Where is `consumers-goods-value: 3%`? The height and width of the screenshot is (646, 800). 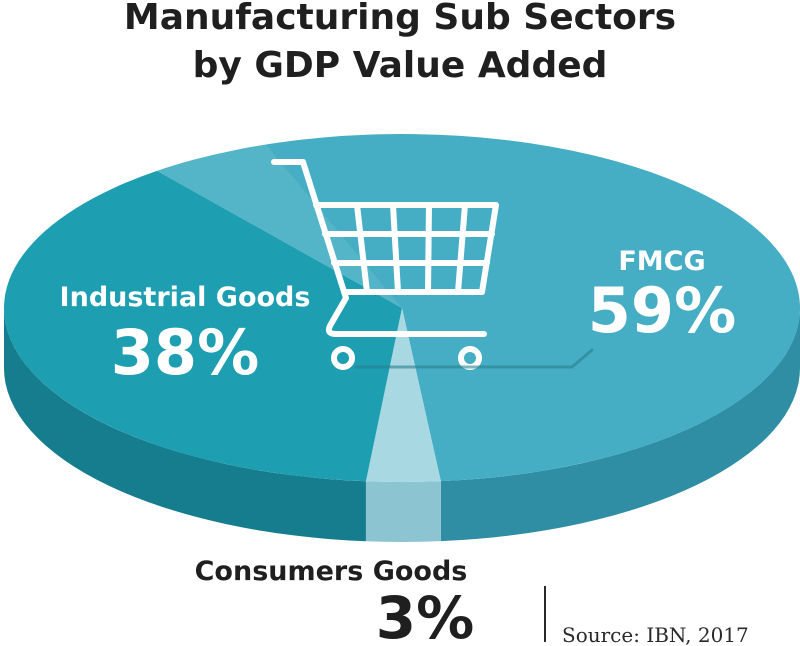
consumers-goods-value: 3% is located at coordinates (425, 615).